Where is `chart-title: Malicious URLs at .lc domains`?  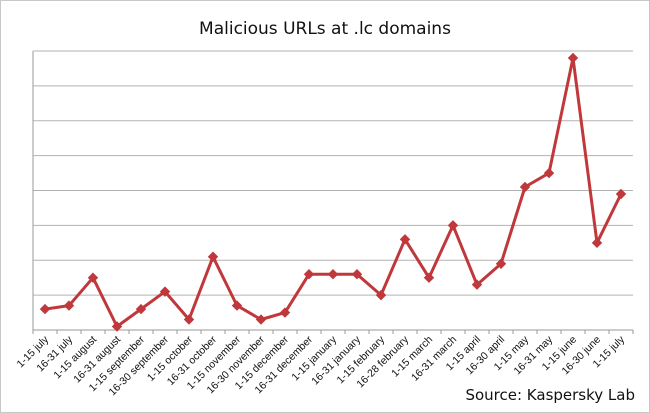 chart-title: Malicious URLs at .lc domains is located at coordinates (325, 29).